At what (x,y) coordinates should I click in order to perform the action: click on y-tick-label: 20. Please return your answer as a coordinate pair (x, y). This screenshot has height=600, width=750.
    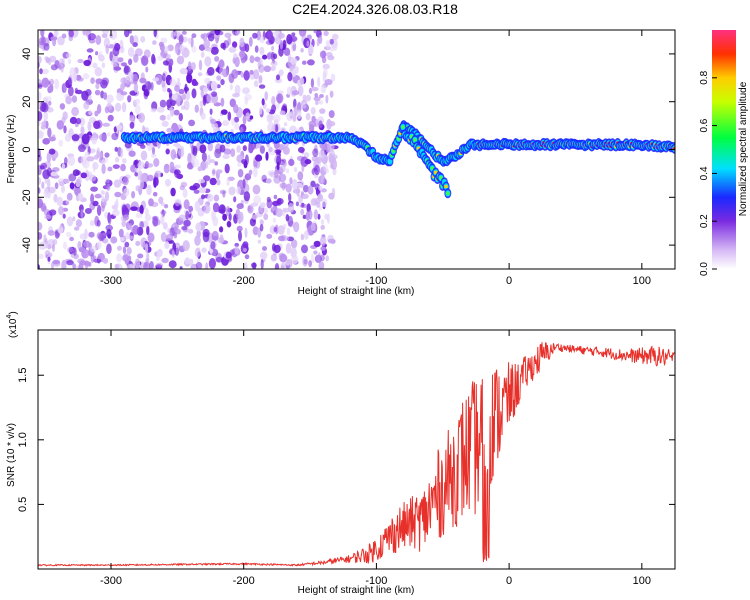
    Looking at the image, I should click on (27, 102).